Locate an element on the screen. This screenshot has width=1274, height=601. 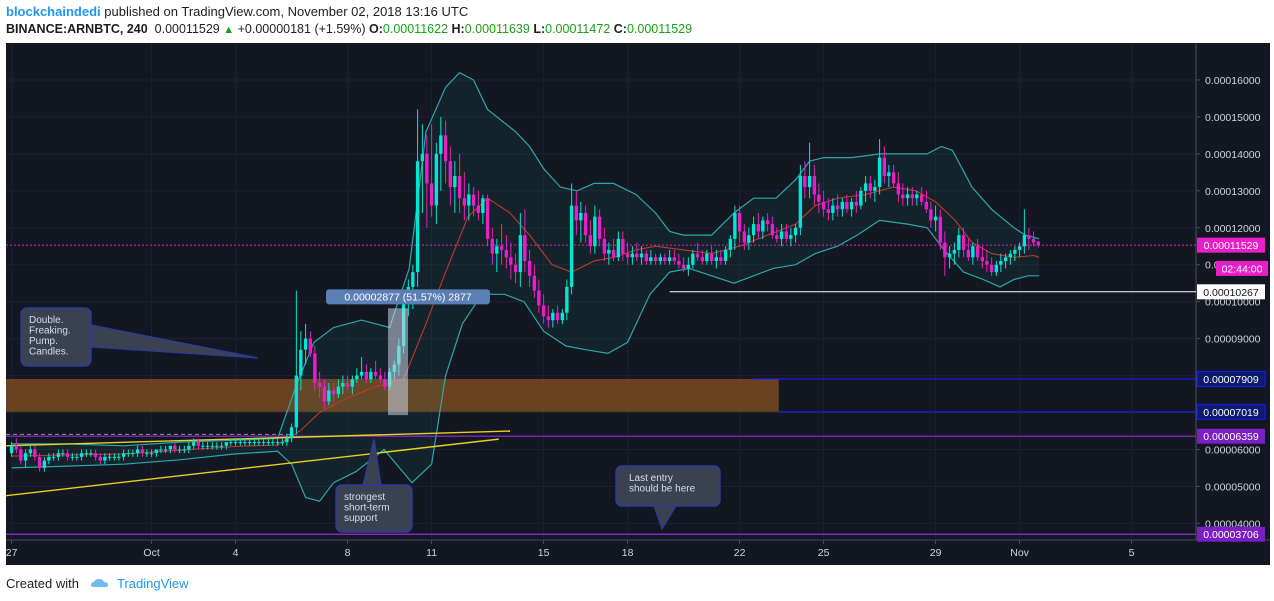
tradingview-brand-link: TradingView is located at coordinates (152, 583).